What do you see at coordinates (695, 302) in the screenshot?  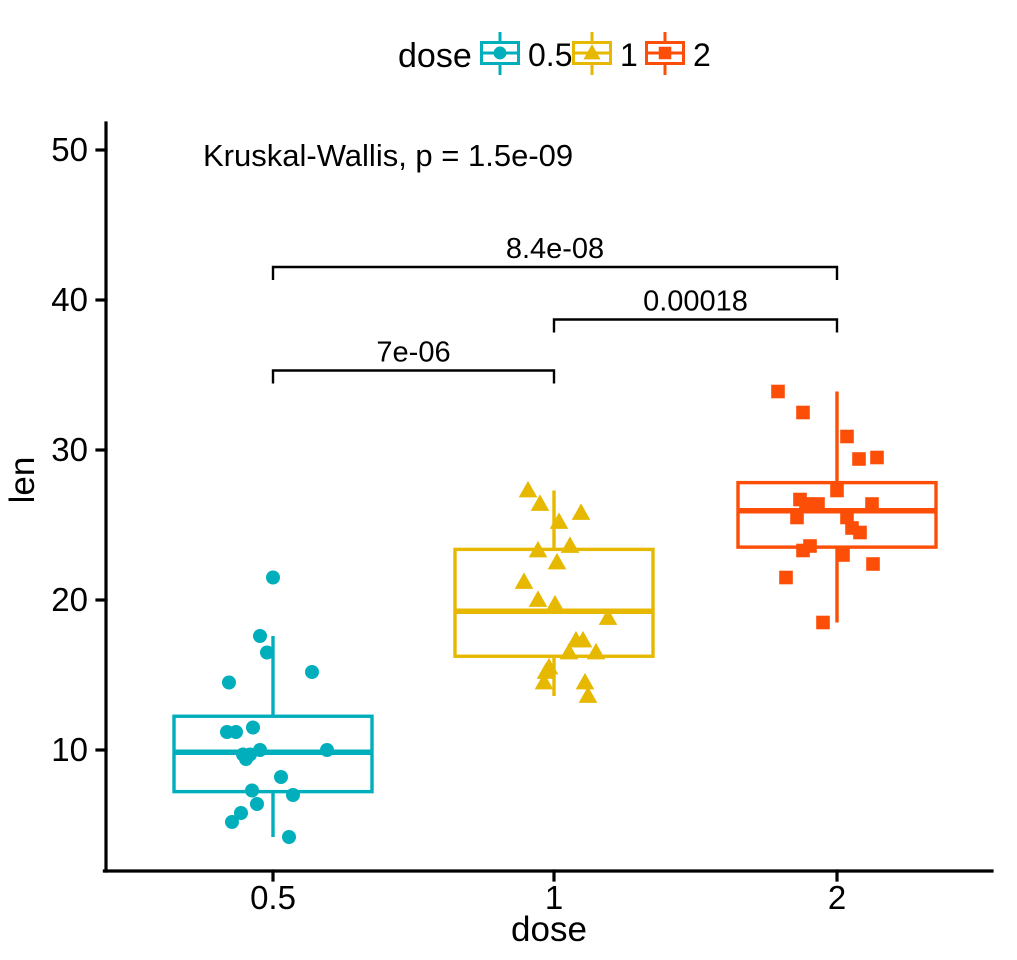 I see `p-value-label: 0.00018` at bounding box center [695, 302].